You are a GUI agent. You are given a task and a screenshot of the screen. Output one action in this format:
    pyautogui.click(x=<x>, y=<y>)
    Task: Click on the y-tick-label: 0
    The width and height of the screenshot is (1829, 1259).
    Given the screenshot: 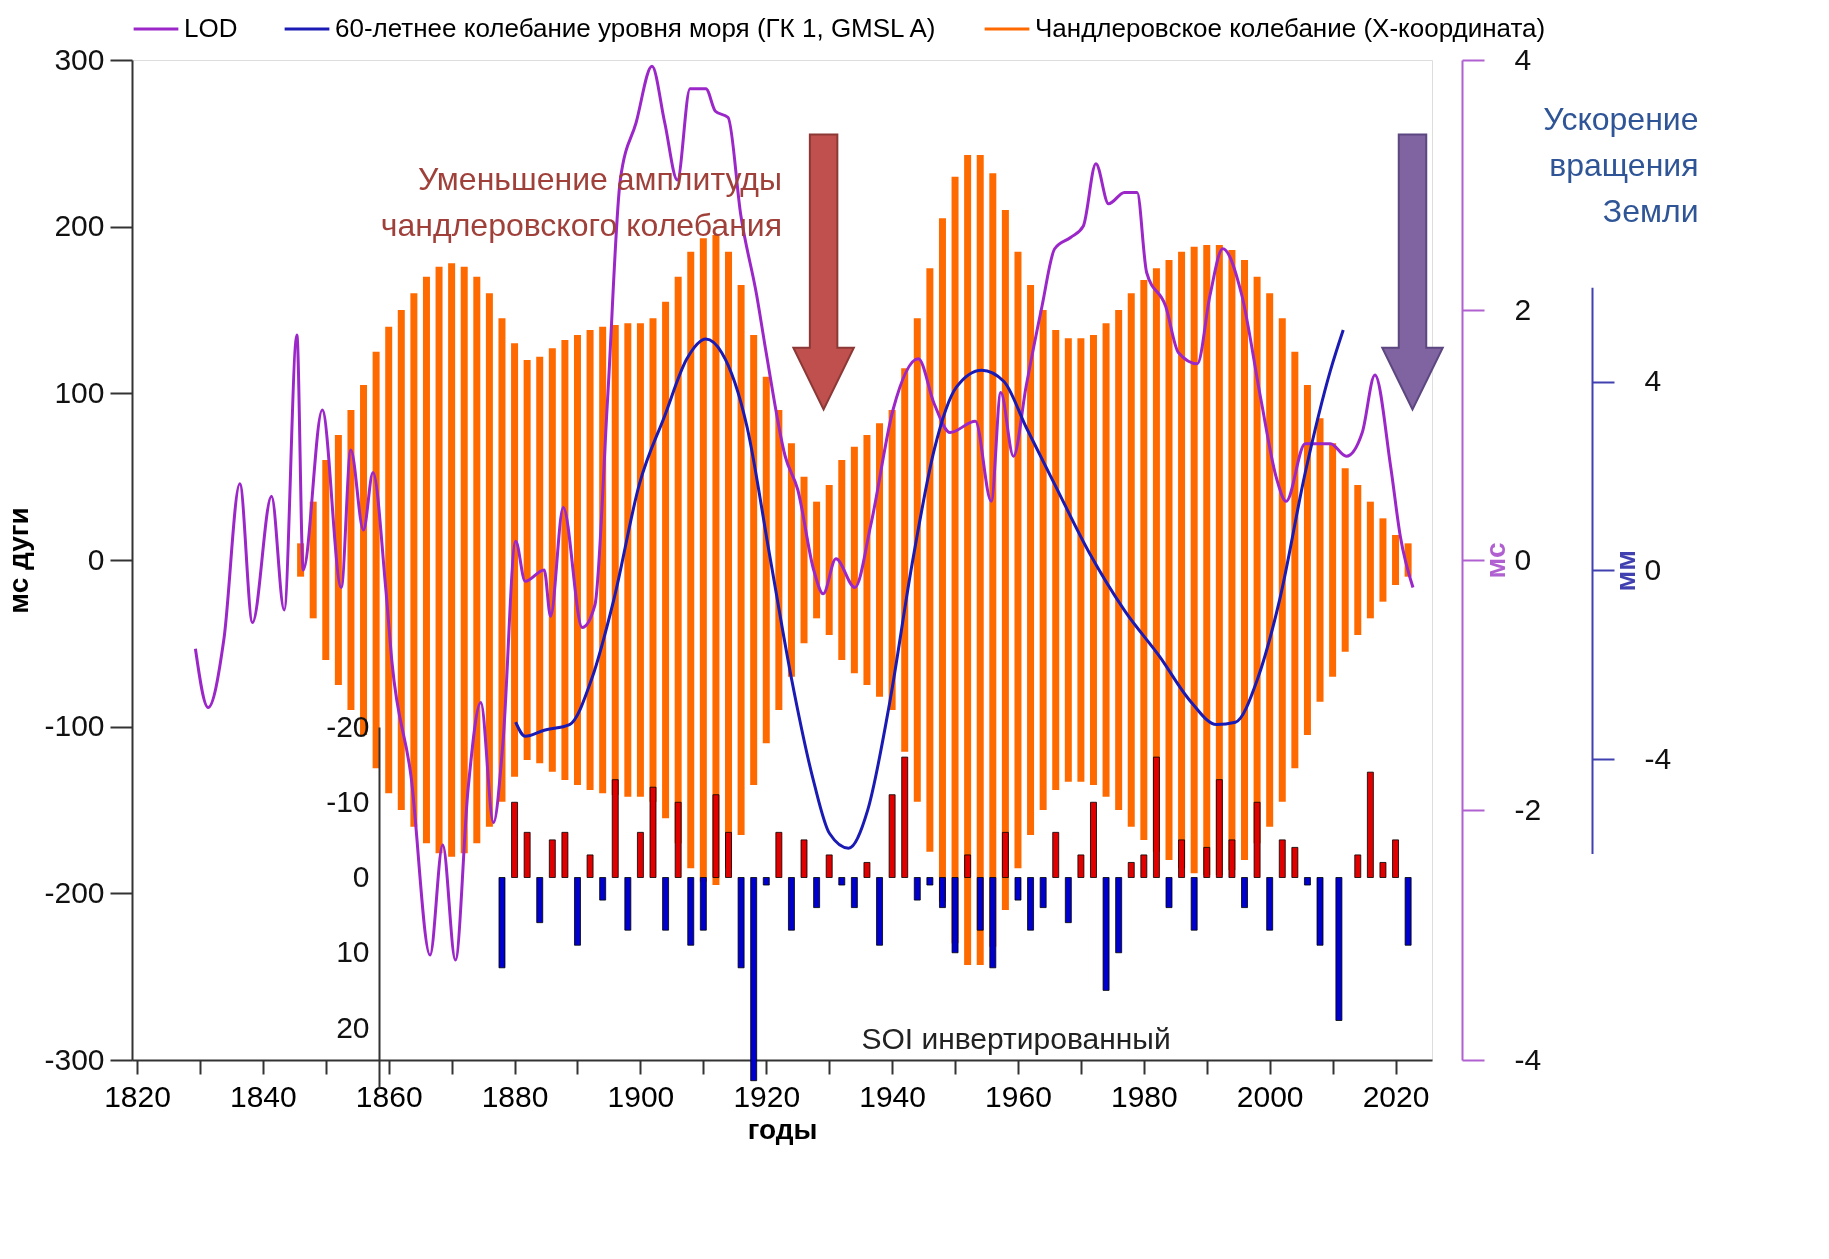 What is the action you would take?
    pyautogui.click(x=361, y=876)
    